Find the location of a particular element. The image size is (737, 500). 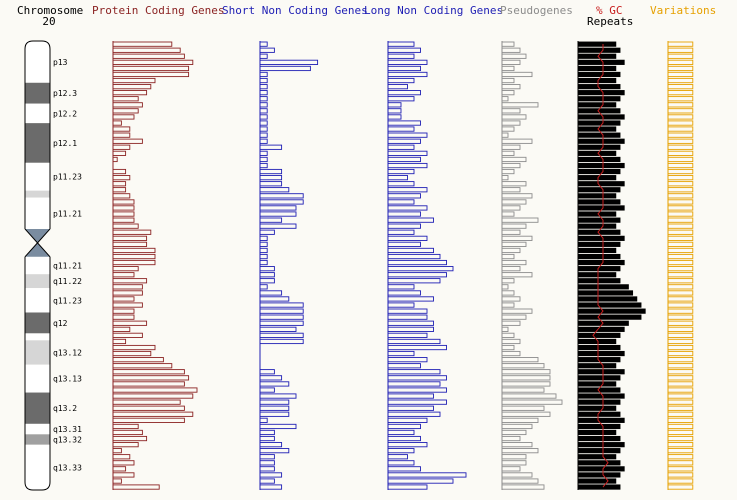

long-noncoding-header: Long Non Coding Genes is located at coordinates (434, 10).